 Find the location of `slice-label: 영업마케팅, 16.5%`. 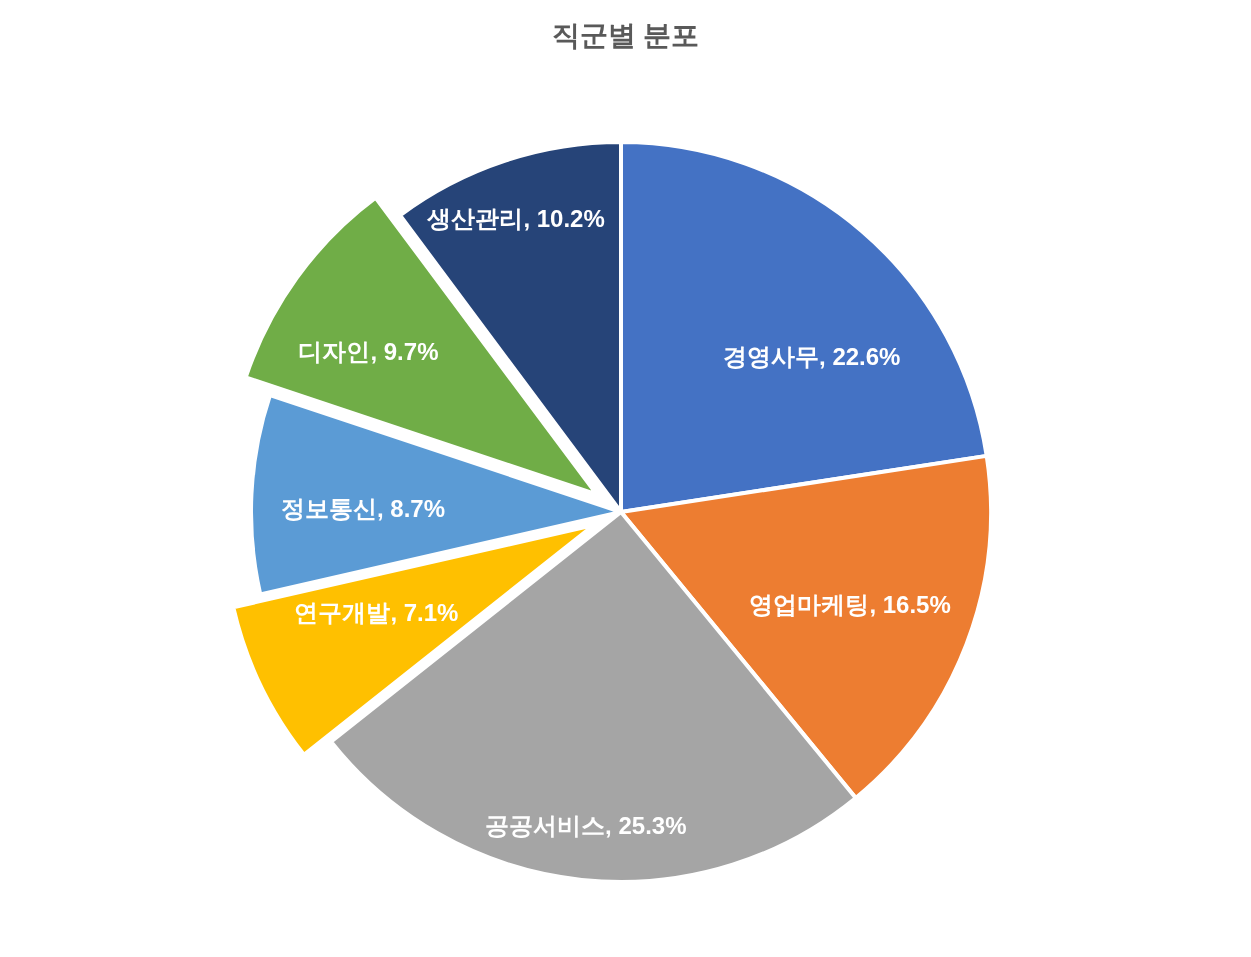

slice-label: 영업마케팅, 16.5% is located at coordinates (850, 604).